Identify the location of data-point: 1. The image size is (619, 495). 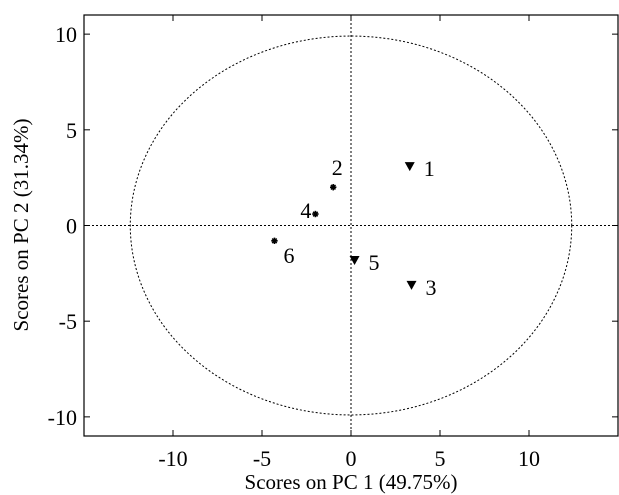
(419, 168).